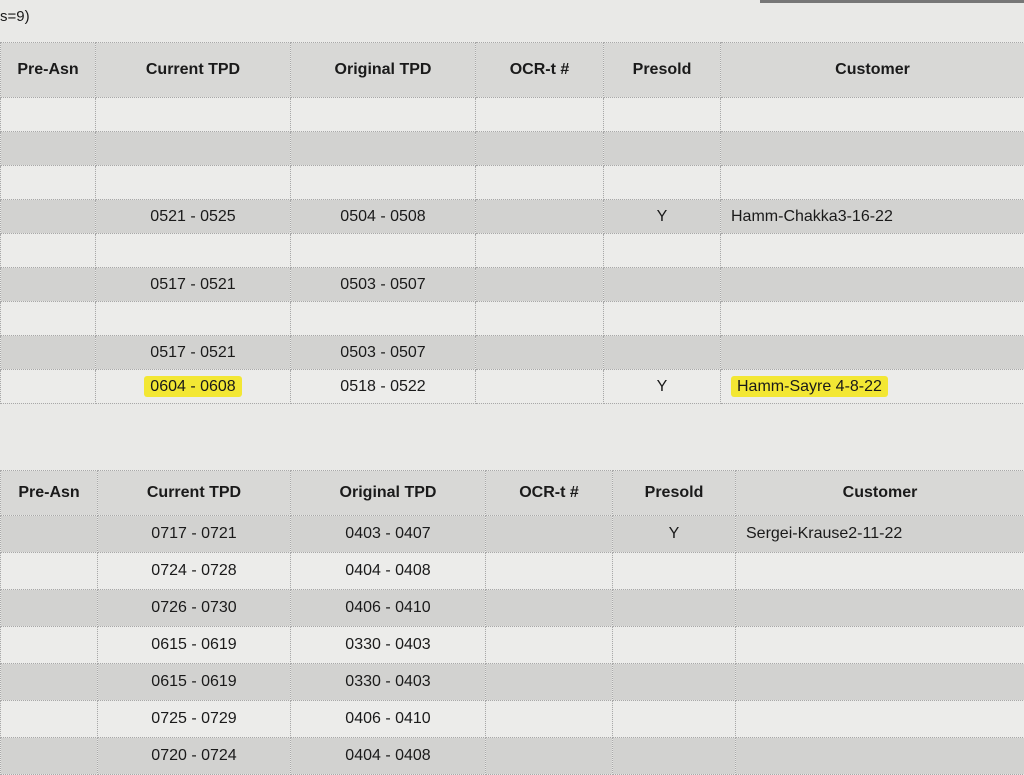  What do you see at coordinates (812, 216) in the screenshot?
I see `cell-text: Hamm-Chakka3-16-22` at bounding box center [812, 216].